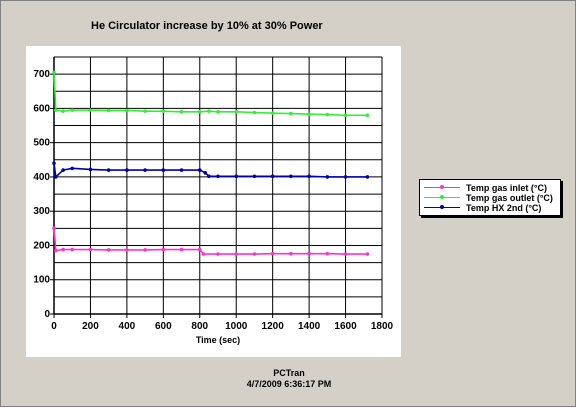 This screenshot has height=408, width=576. Describe the element at coordinates (273, 326) in the screenshot. I see `x-tick-label: 1200` at that location.